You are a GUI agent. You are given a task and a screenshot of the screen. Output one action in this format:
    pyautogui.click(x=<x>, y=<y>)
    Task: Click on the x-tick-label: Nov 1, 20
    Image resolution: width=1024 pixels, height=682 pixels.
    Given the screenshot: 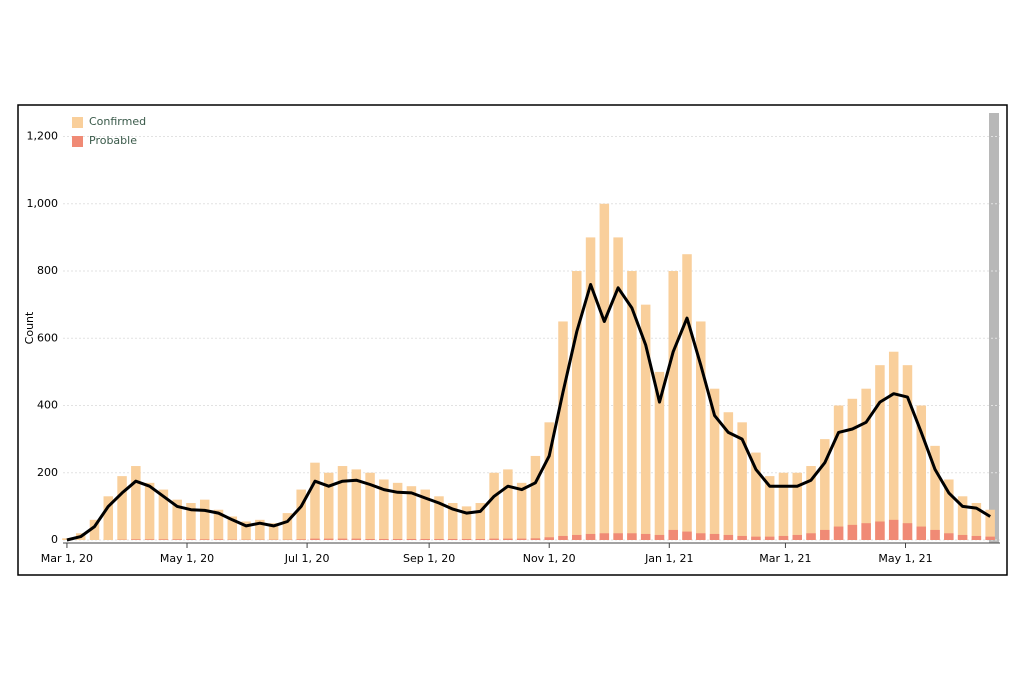 What is the action you would take?
    pyautogui.click(x=549, y=558)
    